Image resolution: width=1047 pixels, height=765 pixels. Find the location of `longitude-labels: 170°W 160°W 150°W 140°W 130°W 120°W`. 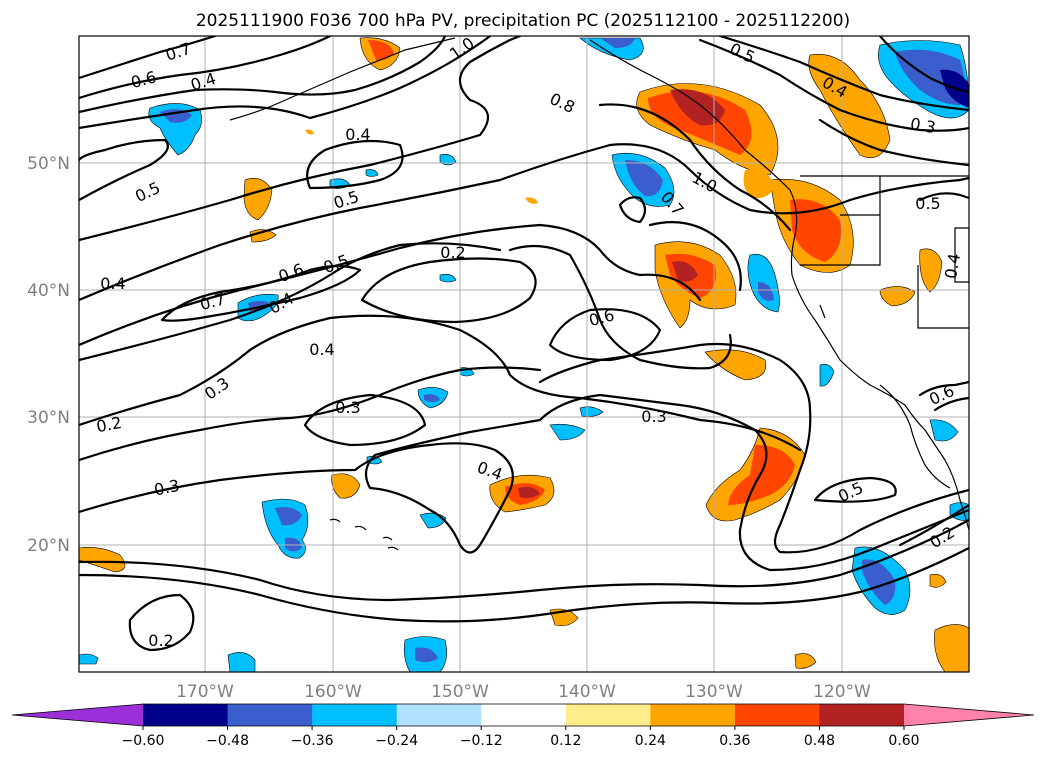

longitude-labels: 170°W 160°W 150°W 140°W 130°W 120°W is located at coordinates (523, 692).